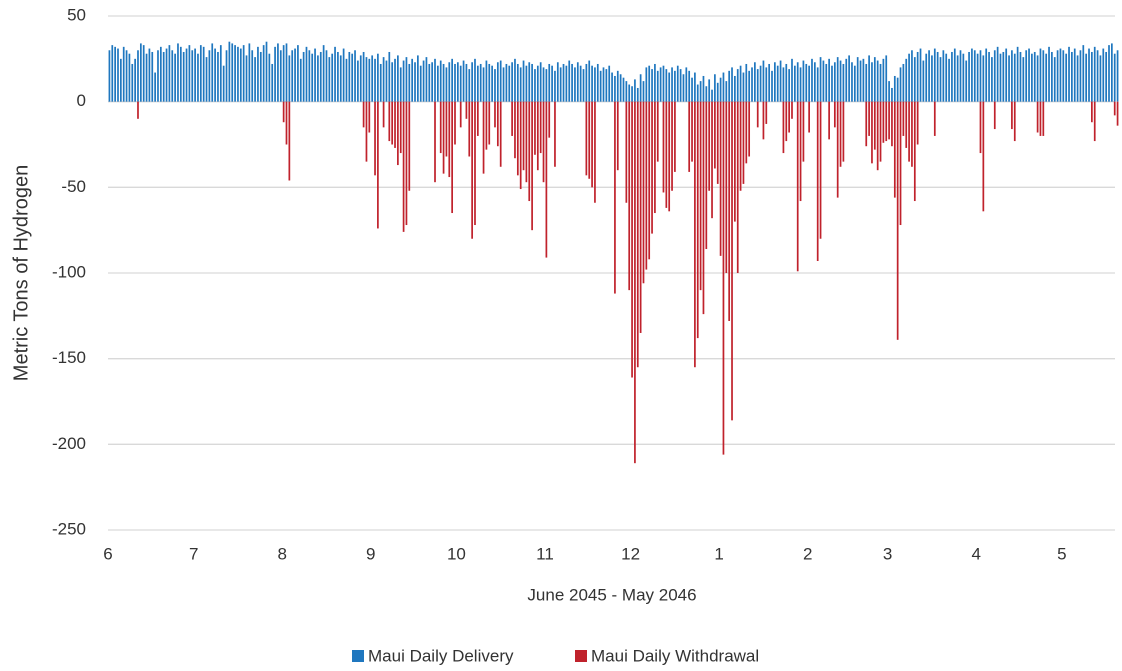 The height and width of the screenshot is (671, 1122). What do you see at coordinates (81, 100) in the screenshot?
I see `y-tick-label: 0` at bounding box center [81, 100].